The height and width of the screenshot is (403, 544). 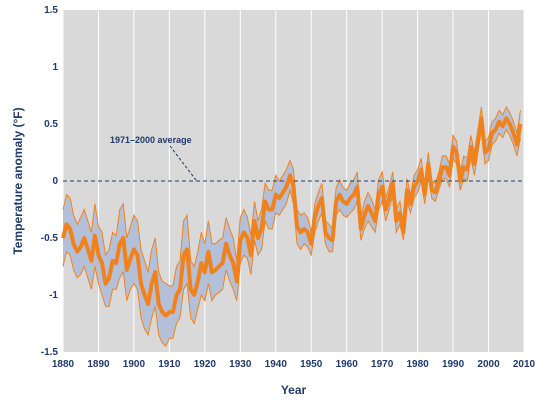 I want to click on y-tick-label: -1, so click(x=53, y=295).